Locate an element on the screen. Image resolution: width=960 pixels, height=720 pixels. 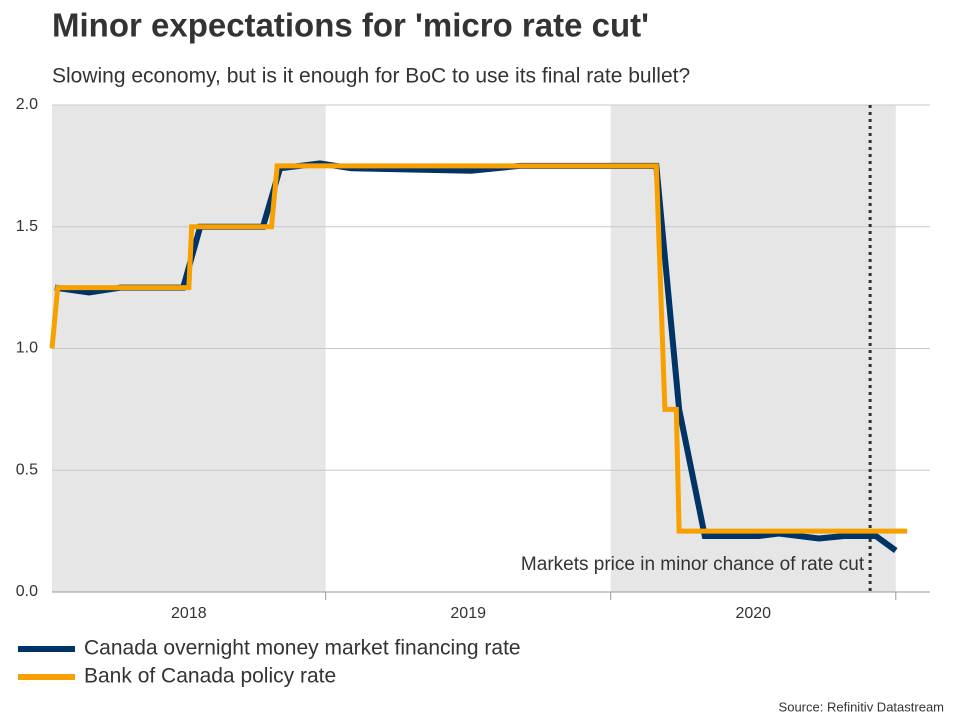
y-tick-label: 0.5 is located at coordinates (27, 469).